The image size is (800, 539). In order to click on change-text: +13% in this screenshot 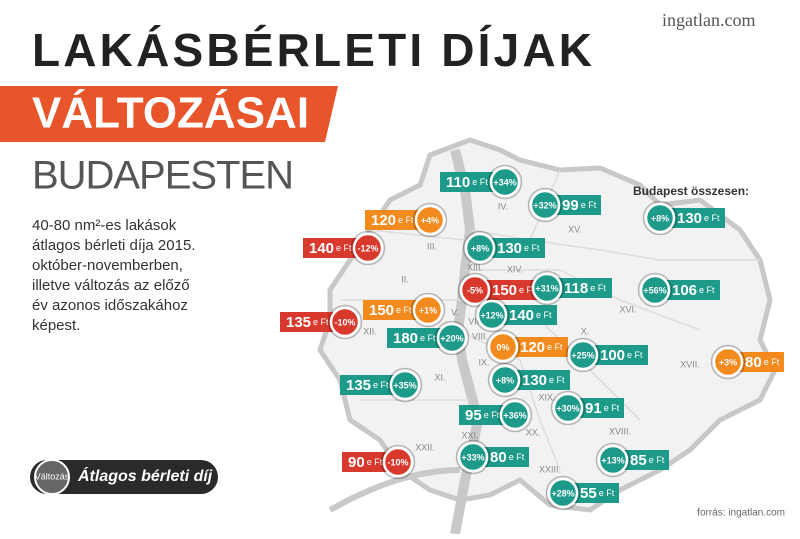, I will do `click(612, 460)`.